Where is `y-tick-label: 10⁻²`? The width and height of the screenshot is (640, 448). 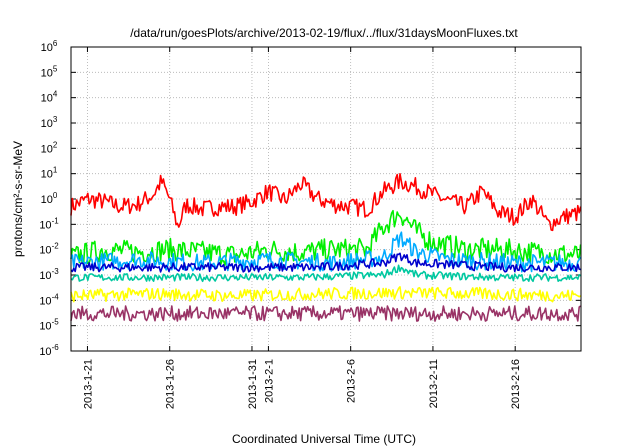
y-tick-label: 10⁻² is located at coordinates (49, 249).